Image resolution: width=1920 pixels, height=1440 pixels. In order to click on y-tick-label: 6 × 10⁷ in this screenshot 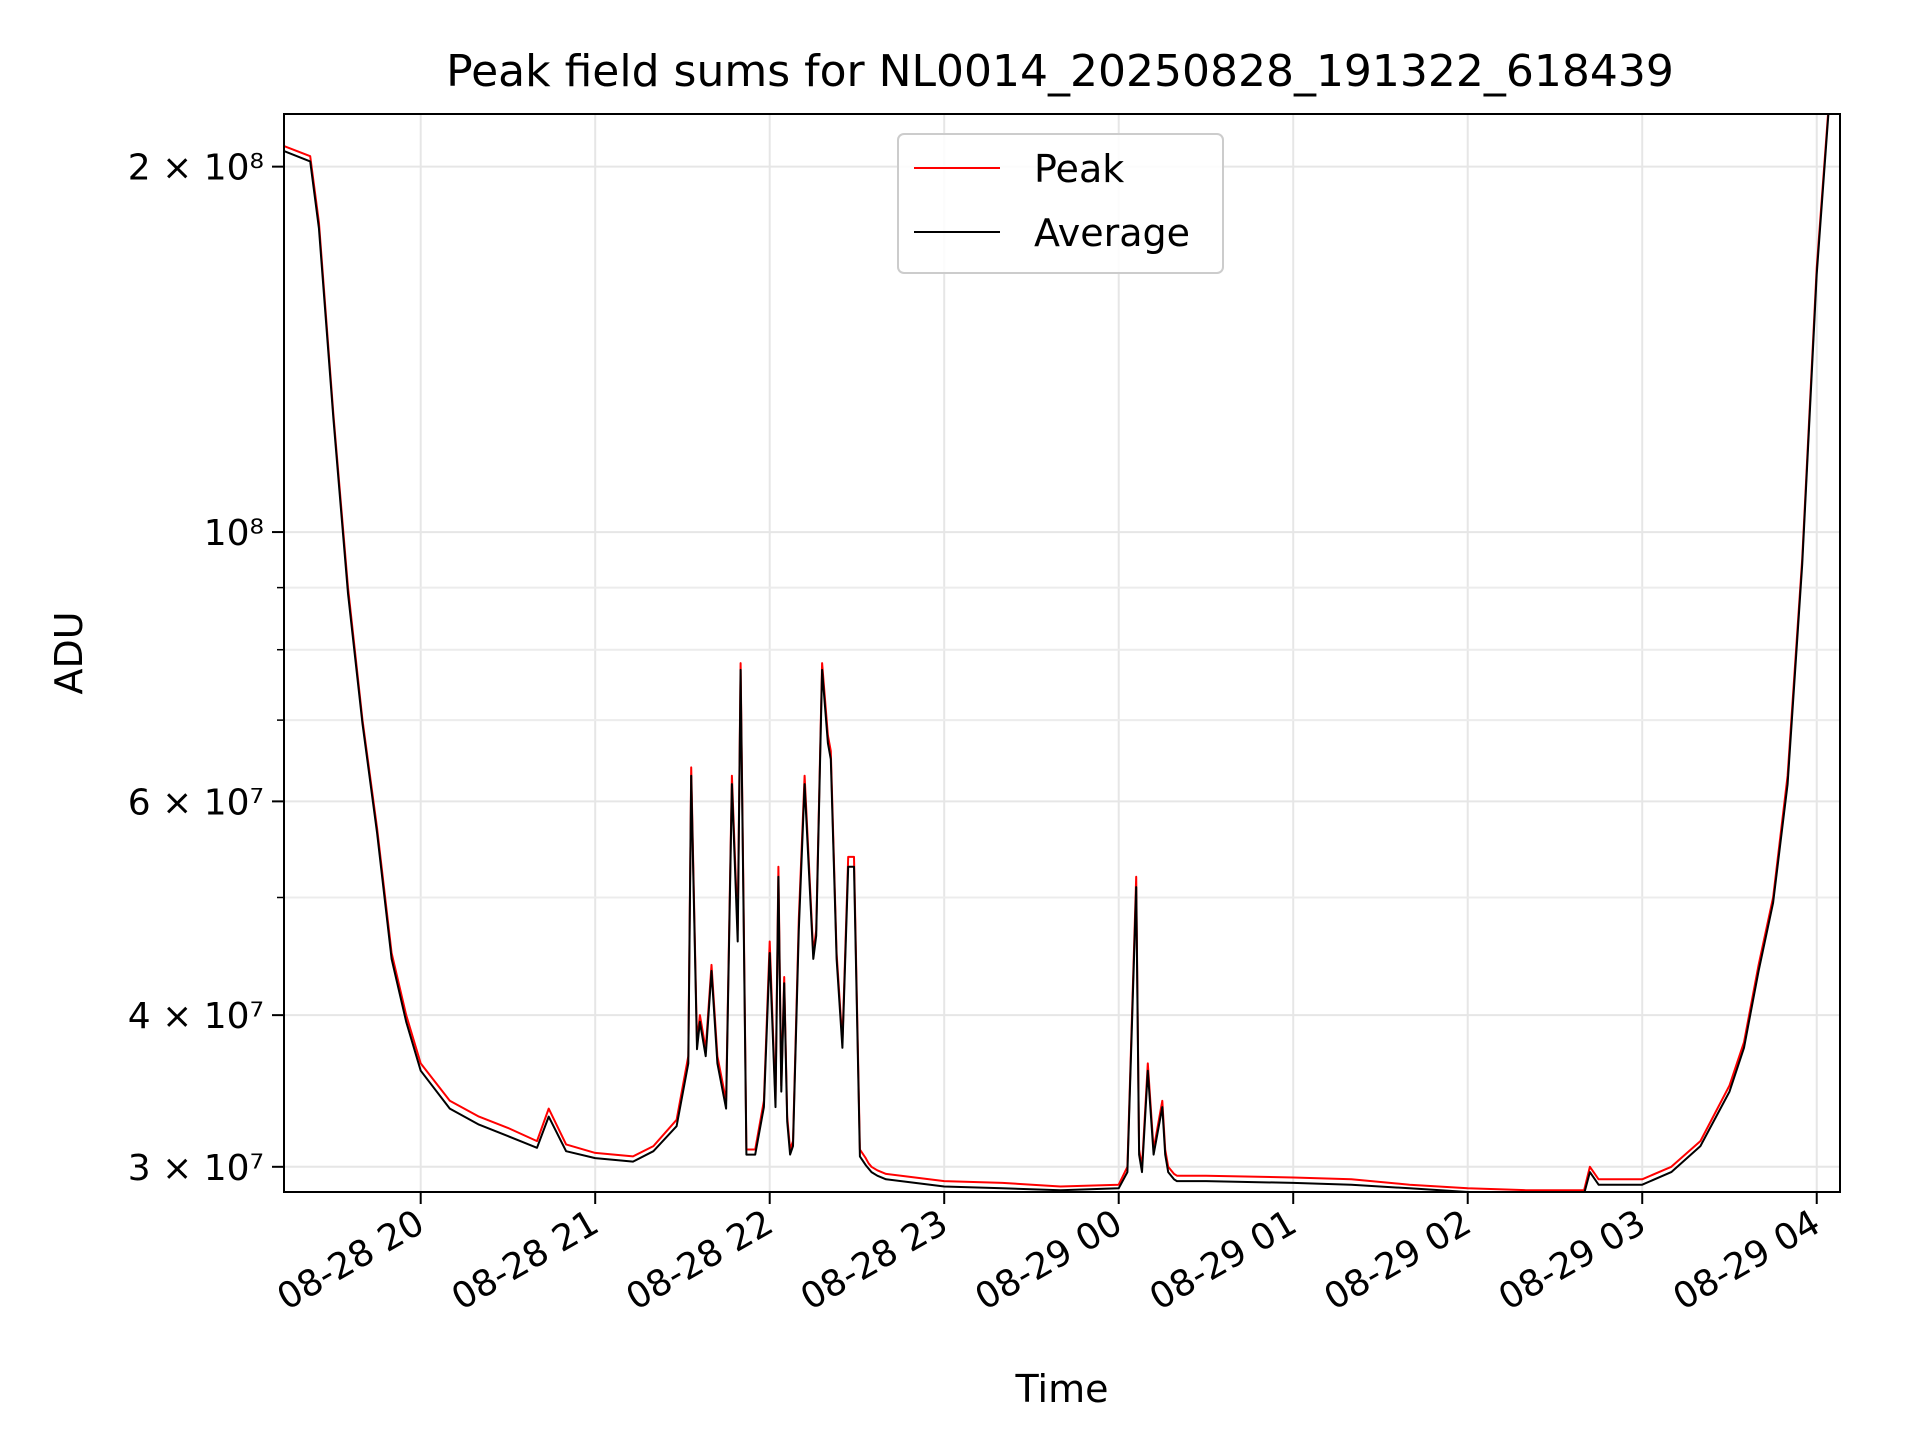, I will do `click(196, 802)`.